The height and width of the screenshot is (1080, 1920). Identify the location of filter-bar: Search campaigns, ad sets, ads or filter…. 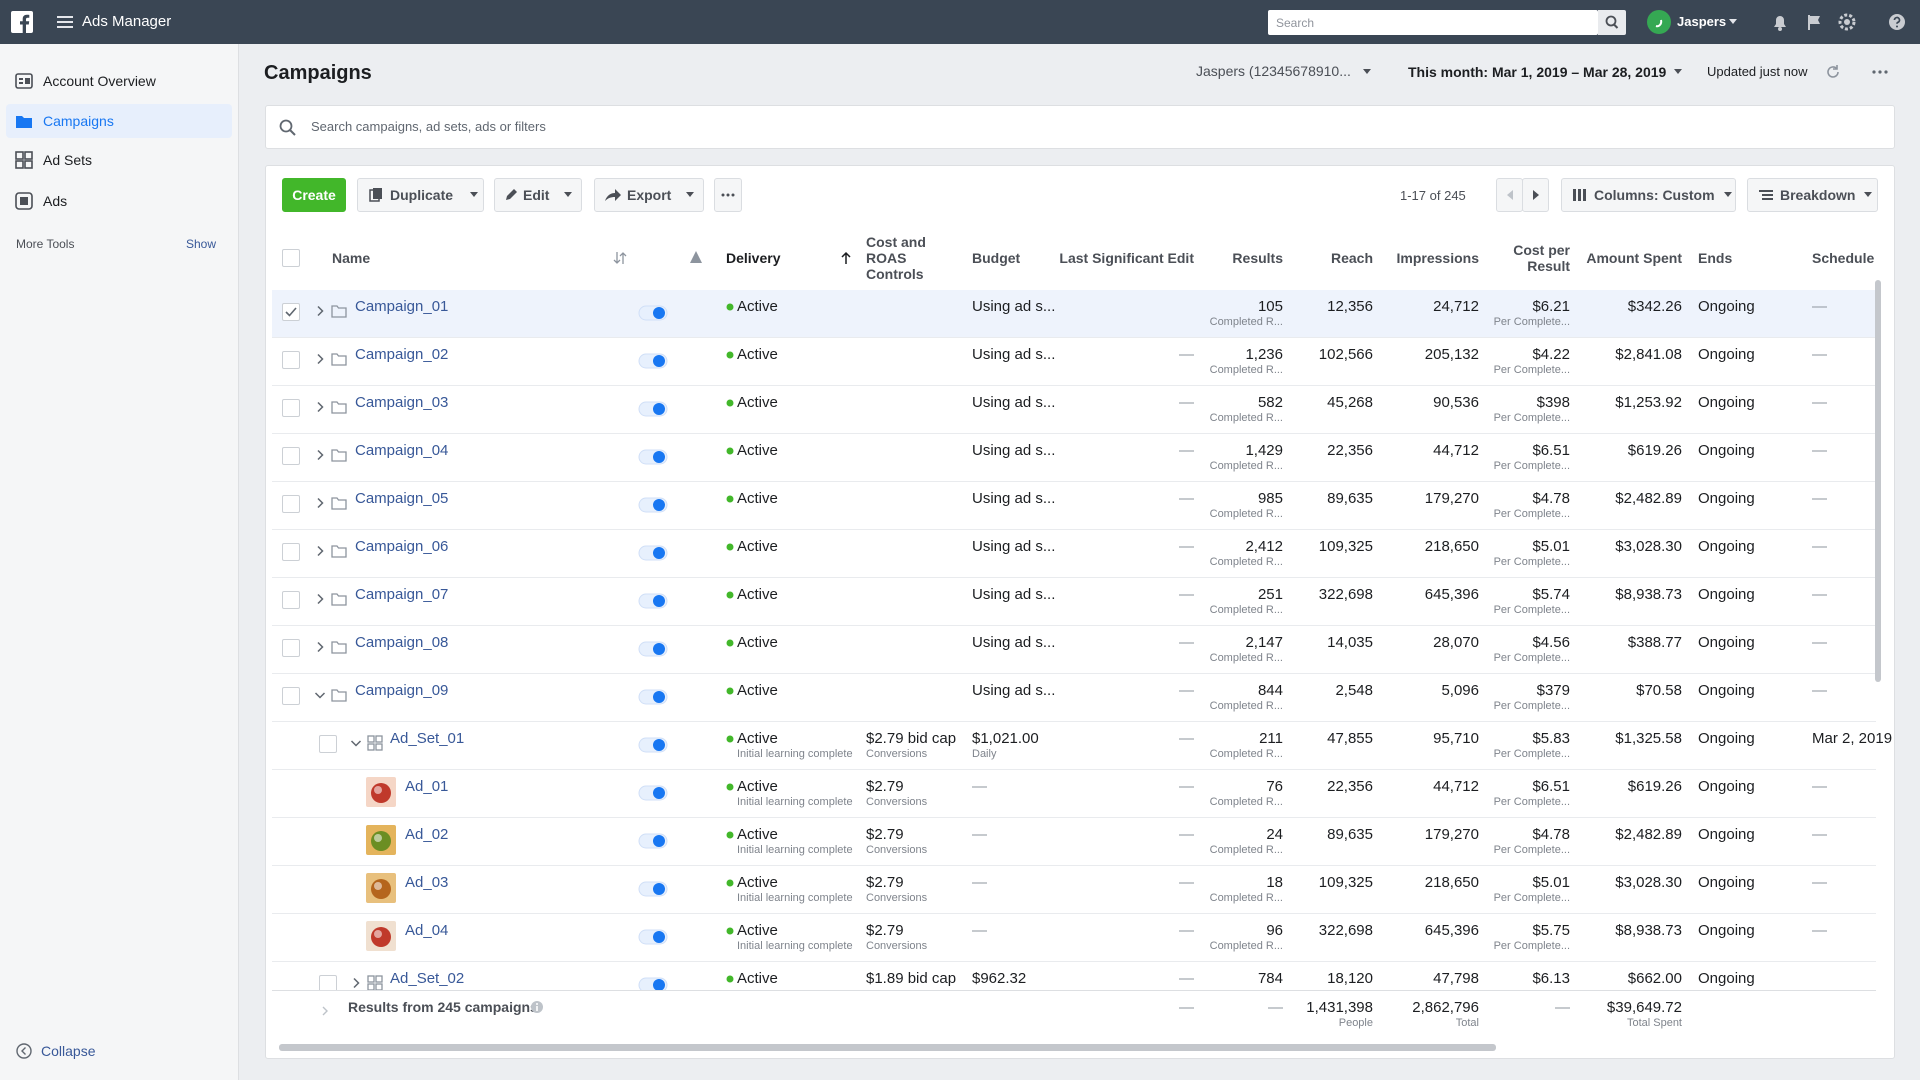
(1080, 127).